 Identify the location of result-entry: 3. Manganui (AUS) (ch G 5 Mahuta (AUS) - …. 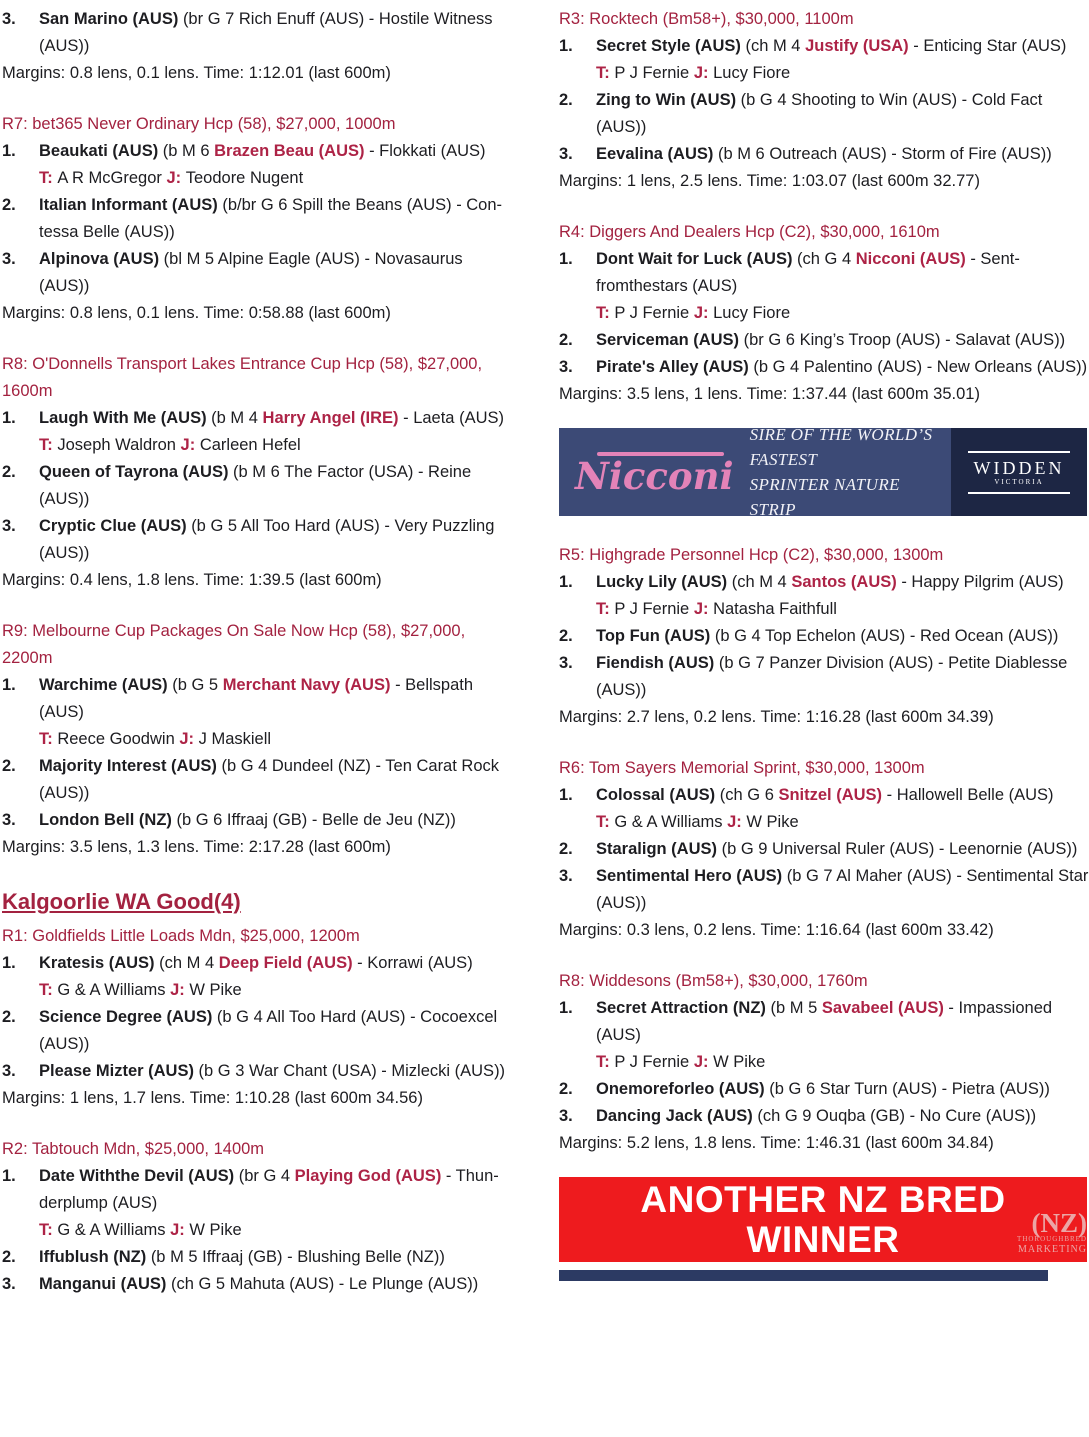
(258, 1284).